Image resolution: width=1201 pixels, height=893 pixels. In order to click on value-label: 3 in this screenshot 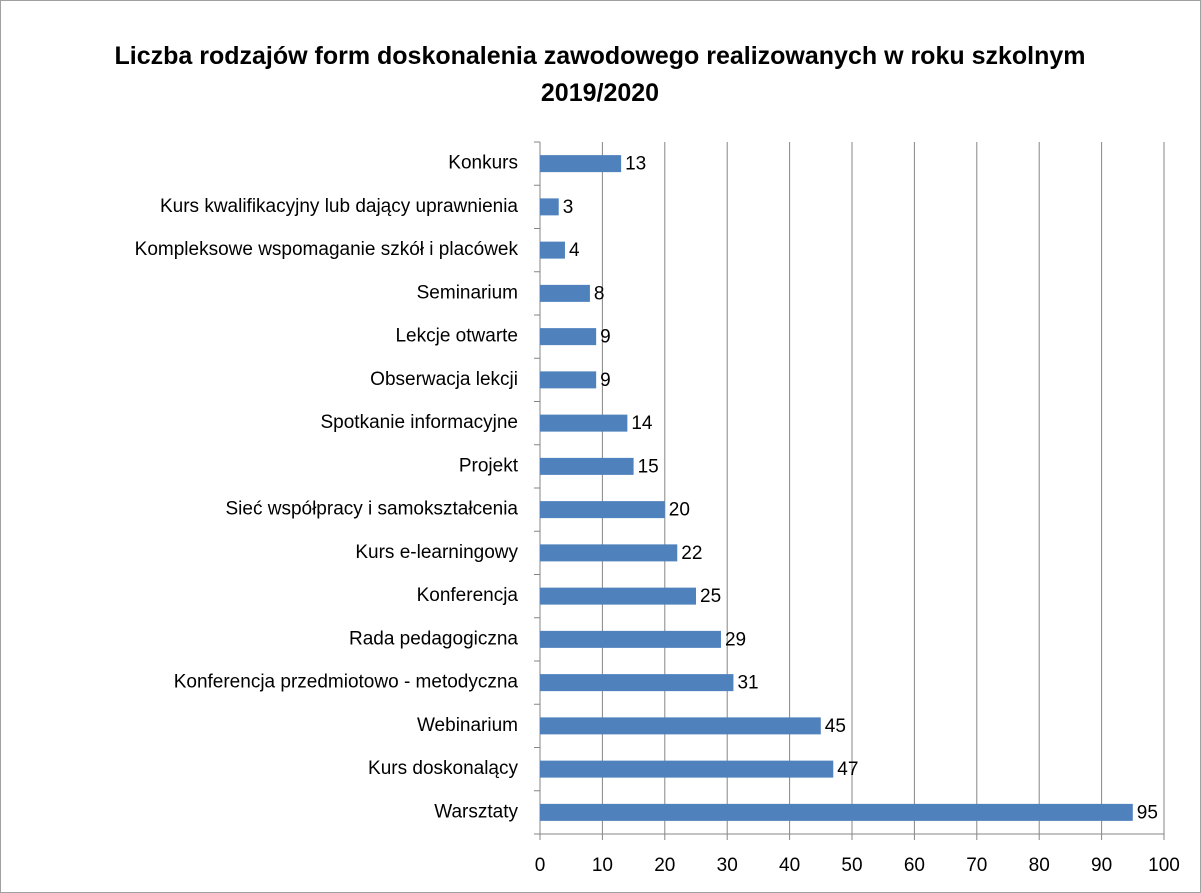, I will do `click(568, 207)`.